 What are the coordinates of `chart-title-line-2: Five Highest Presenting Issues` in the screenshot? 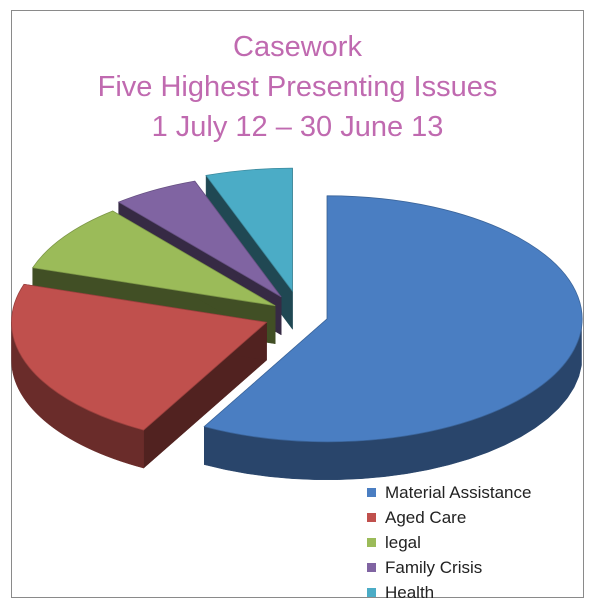 It's located at (297, 87).